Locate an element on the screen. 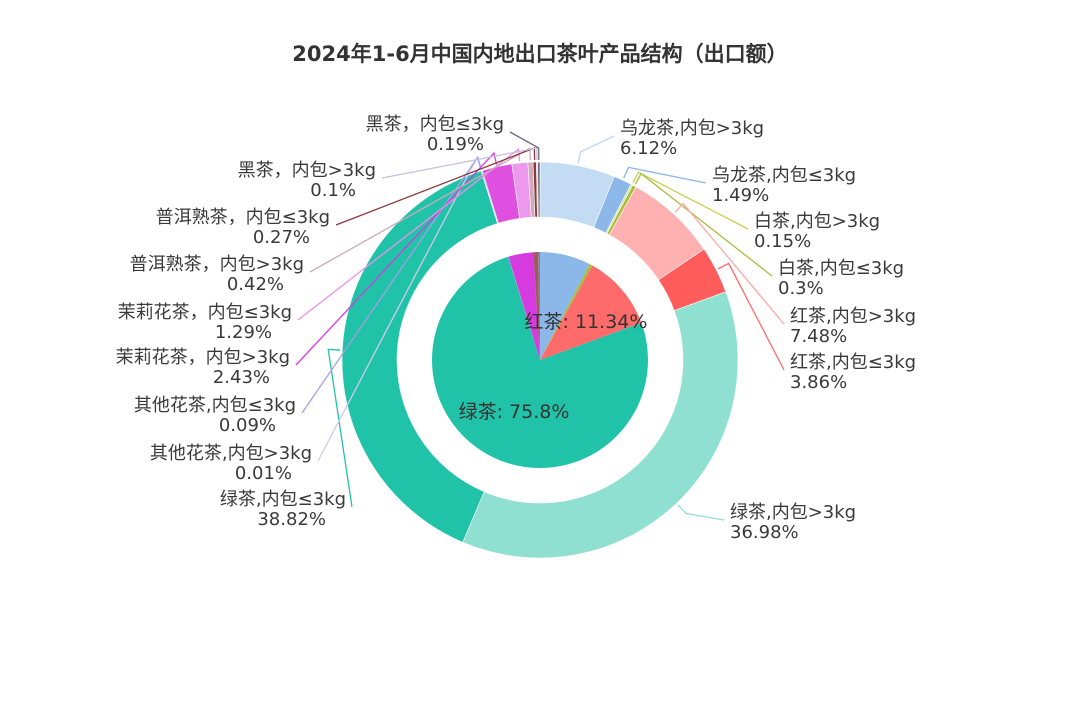  inner-slice-label: 红茶: 11.34% is located at coordinates (586, 322).